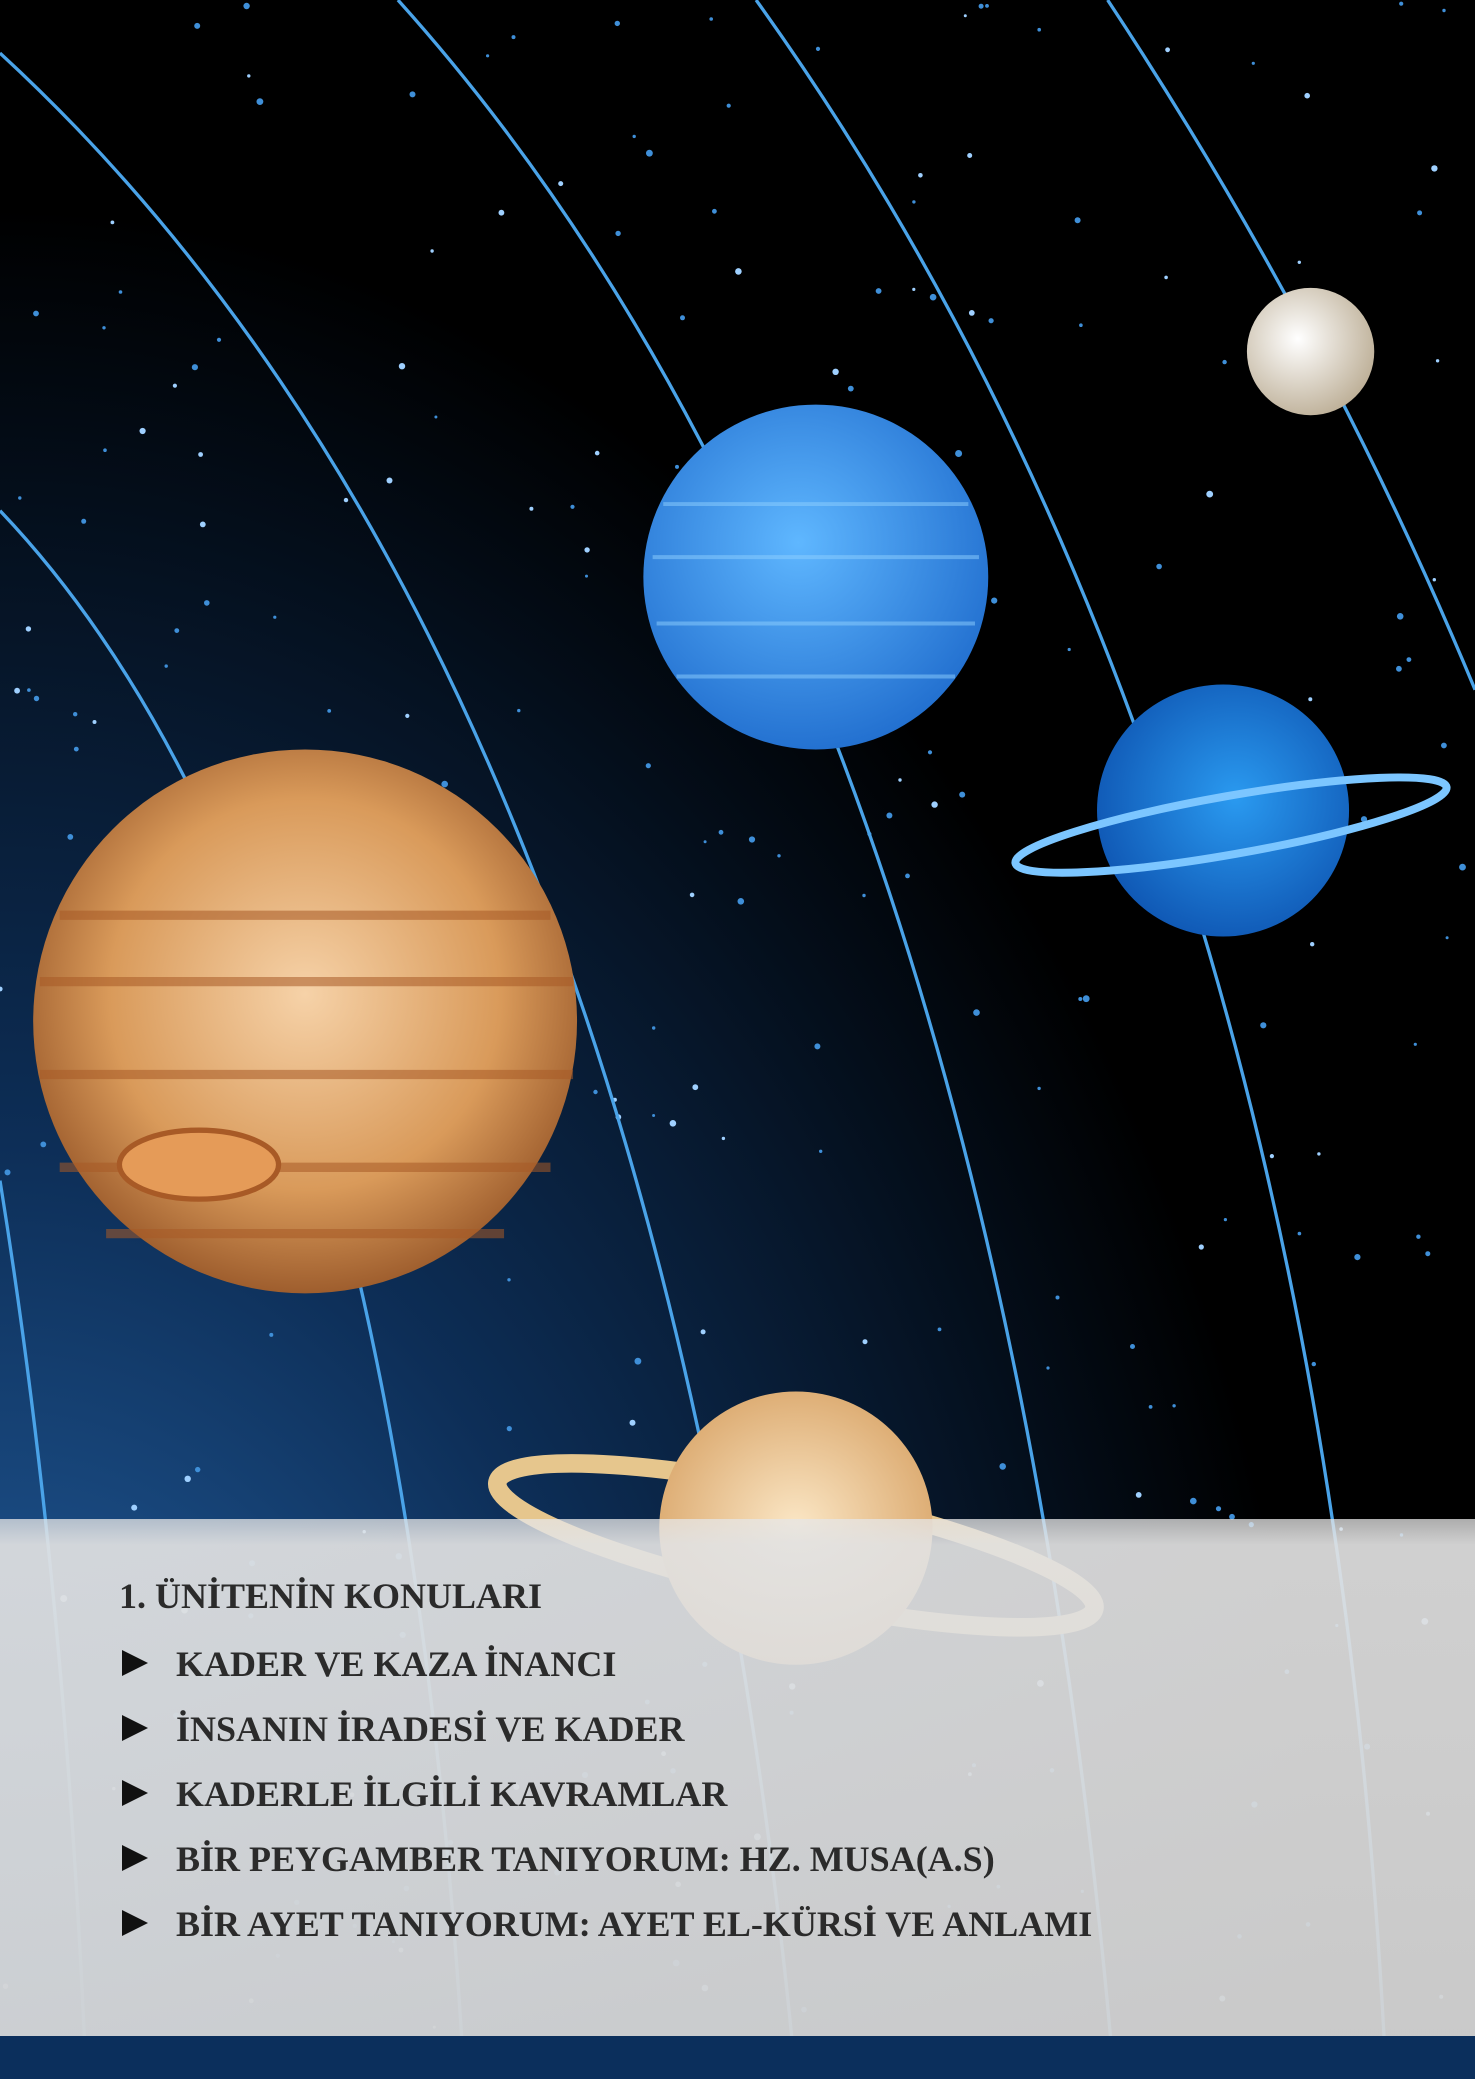  Describe the element at coordinates (1223, 810) in the screenshot. I see `uranus` at that location.